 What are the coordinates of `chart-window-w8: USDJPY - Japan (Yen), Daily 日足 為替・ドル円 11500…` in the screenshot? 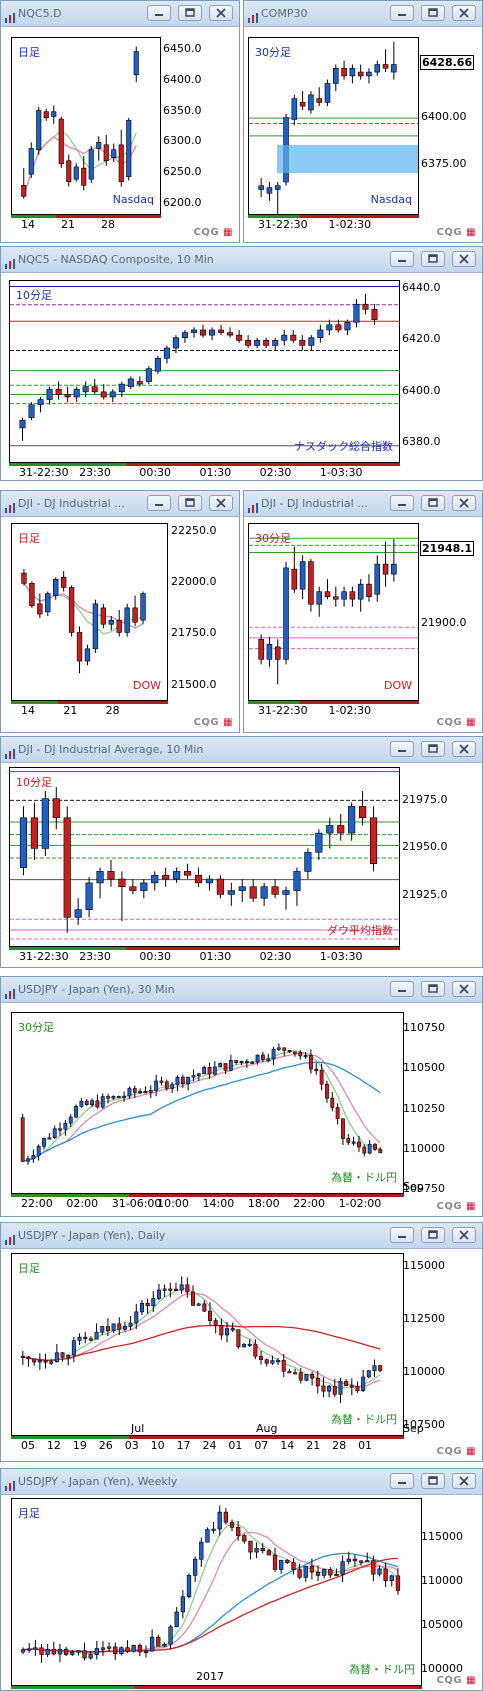 It's located at (241, 1342).